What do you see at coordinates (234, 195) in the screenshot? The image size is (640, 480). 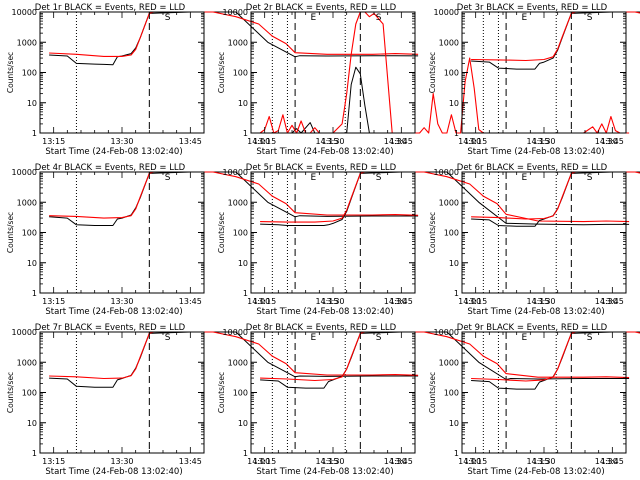 I see `series-lld-line` at bounding box center [234, 195].